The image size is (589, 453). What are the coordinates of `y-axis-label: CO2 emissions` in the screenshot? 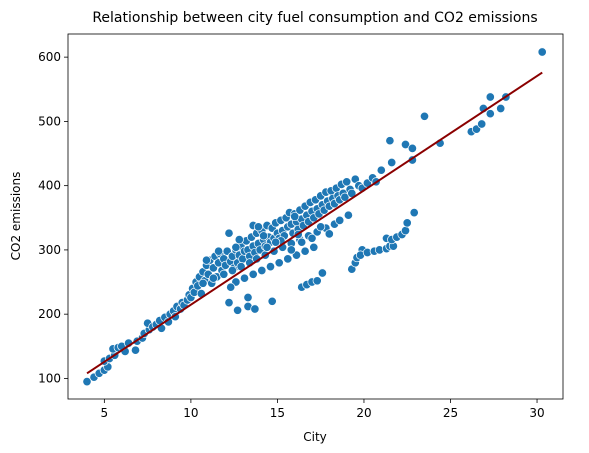 It's located at (16, 216).